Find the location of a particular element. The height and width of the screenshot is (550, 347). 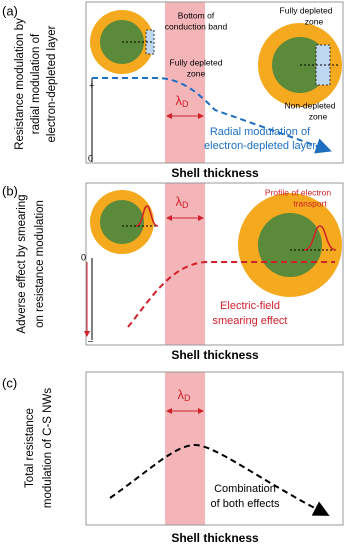

curve-label: Electric-field is located at coordinates (250, 306).